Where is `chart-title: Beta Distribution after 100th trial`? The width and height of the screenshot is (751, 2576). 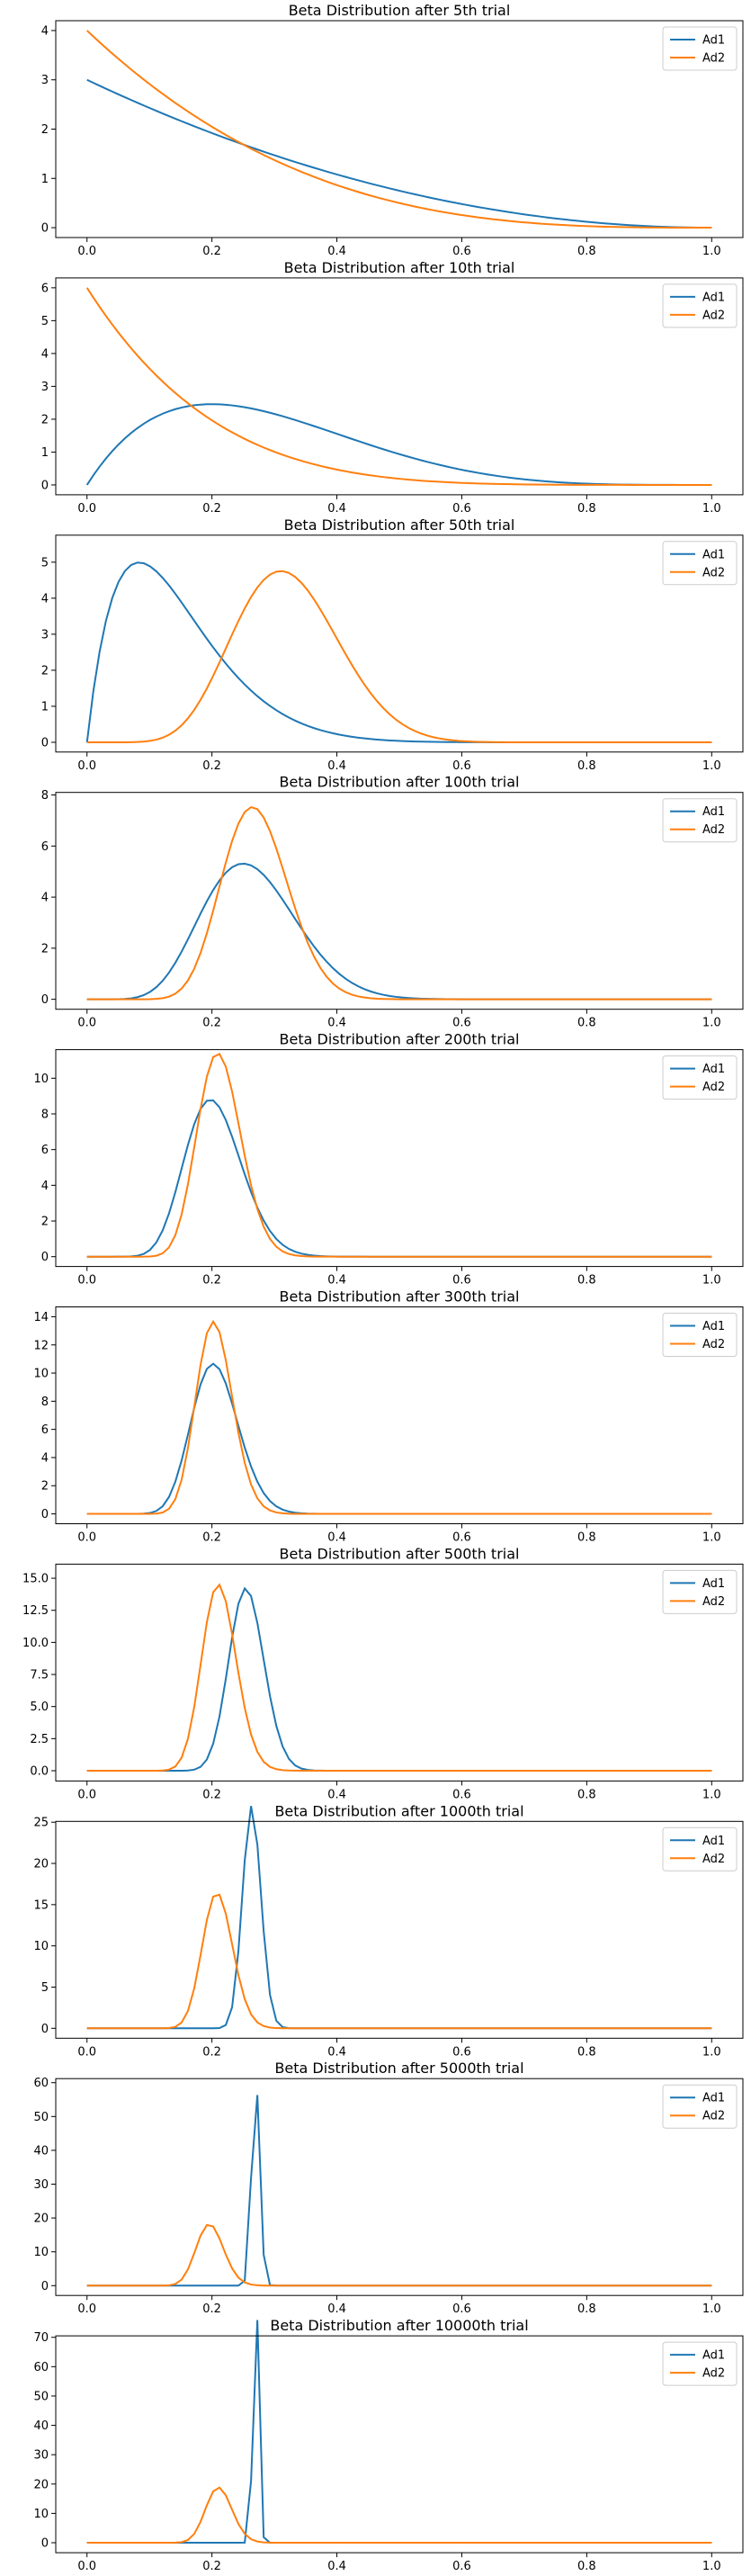 chart-title: Beta Distribution after 100th trial is located at coordinates (400, 783).